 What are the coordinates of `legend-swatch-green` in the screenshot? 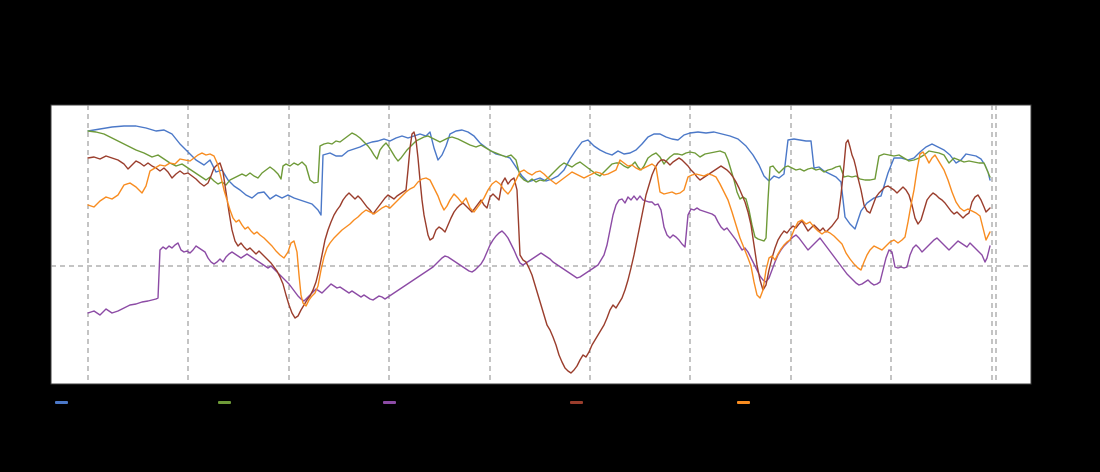 It's located at (224, 402).